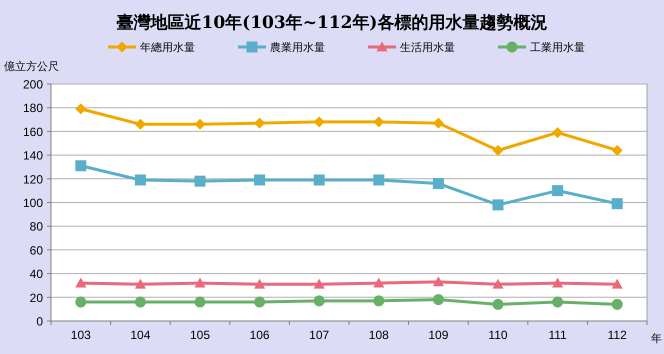  What do you see at coordinates (33, 203) in the screenshot?
I see `y-tick-label: 100` at bounding box center [33, 203].